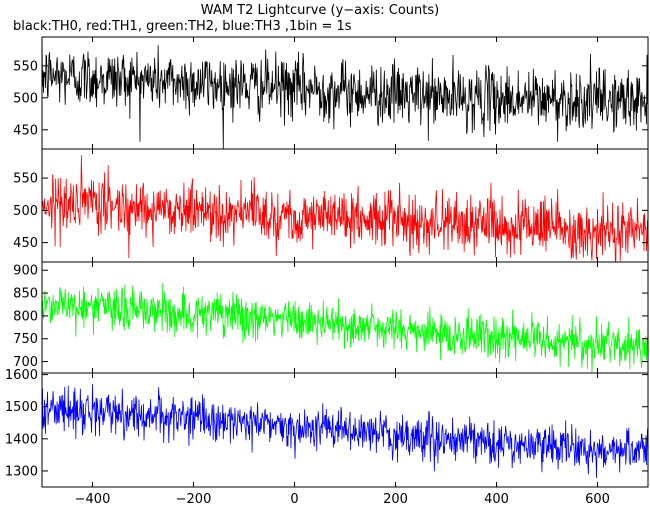  What do you see at coordinates (25, 316) in the screenshot?
I see `y-tick-label: 800` at bounding box center [25, 316].